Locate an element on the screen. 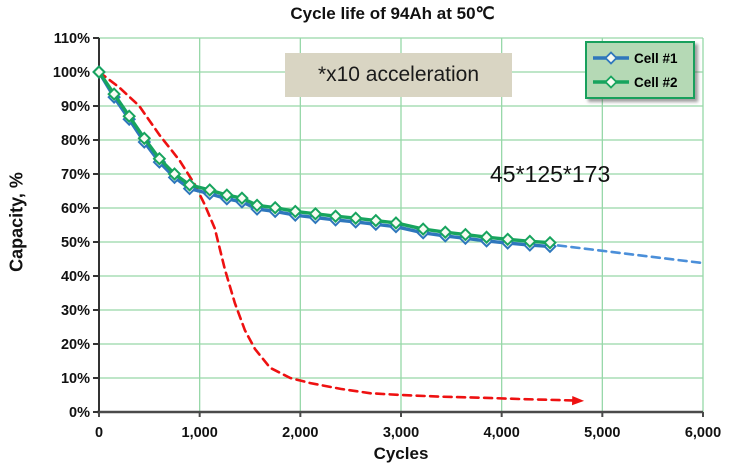 This screenshot has width=730, height=469. series-line-cell-1-projection is located at coordinates (630, 254).